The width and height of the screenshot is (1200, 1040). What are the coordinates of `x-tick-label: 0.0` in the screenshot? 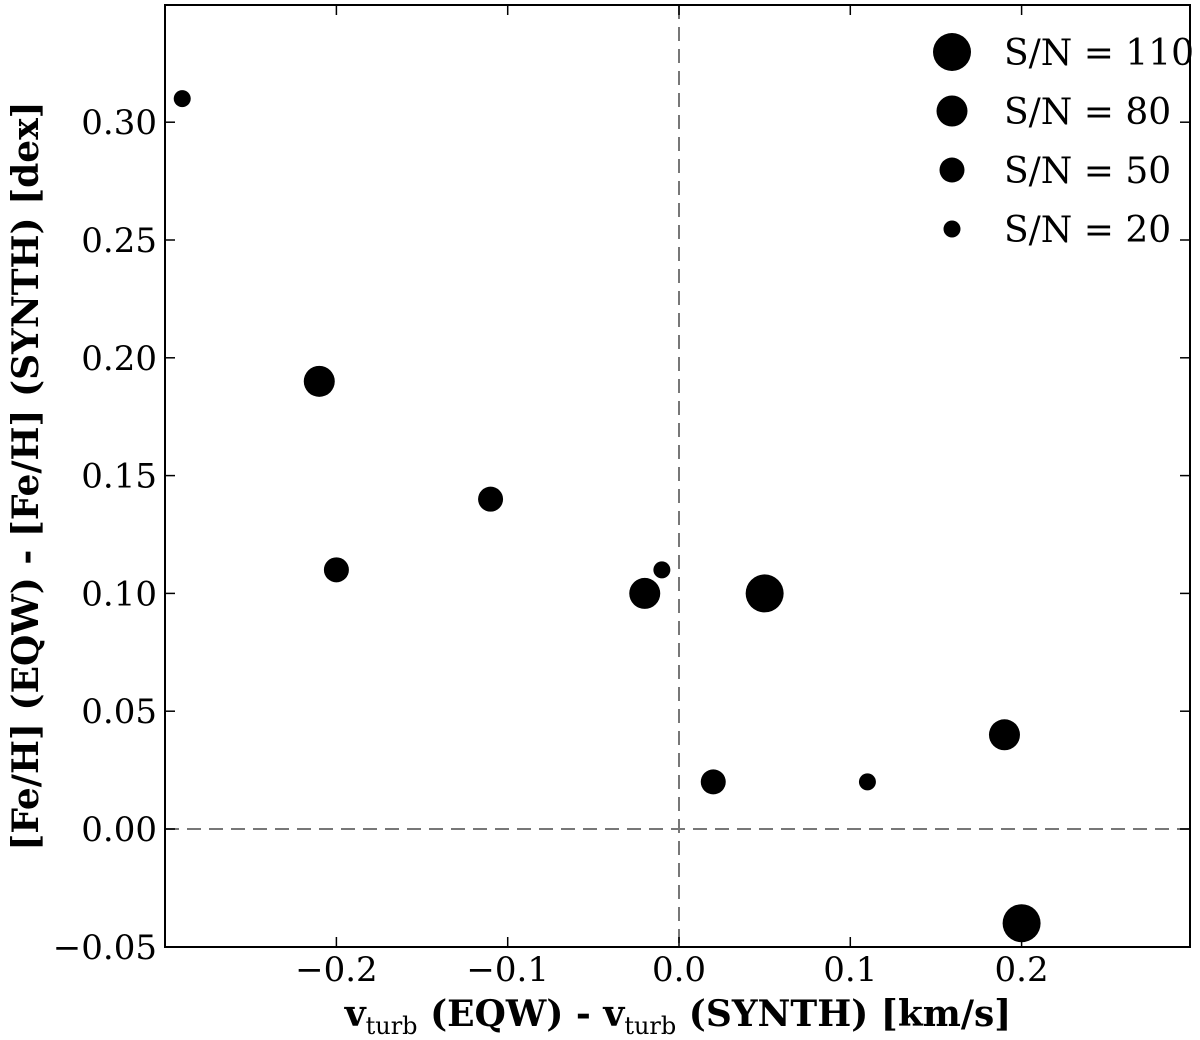 It's located at (679, 970).